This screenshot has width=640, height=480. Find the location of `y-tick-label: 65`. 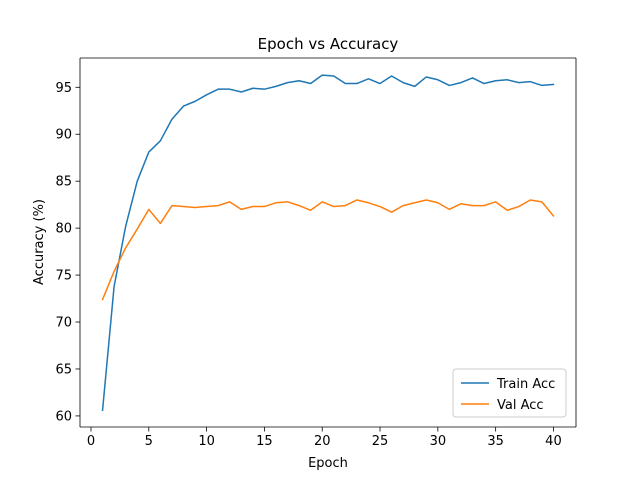

y-tick-label: 65 is located at coordinates (63, 369).